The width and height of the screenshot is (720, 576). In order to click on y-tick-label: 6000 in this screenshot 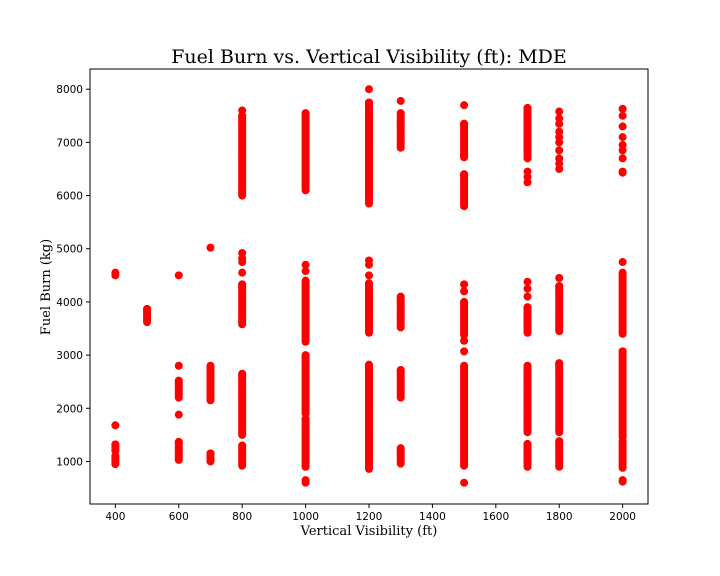, I will do `click(69, 197)`.